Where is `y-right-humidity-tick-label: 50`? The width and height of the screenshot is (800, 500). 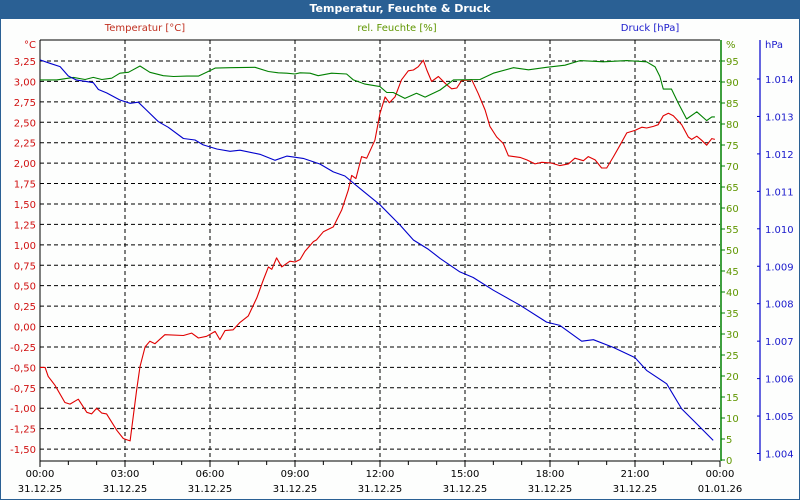
y-right-humidity-tick-label: 50 is located at coordinates (732, 251).